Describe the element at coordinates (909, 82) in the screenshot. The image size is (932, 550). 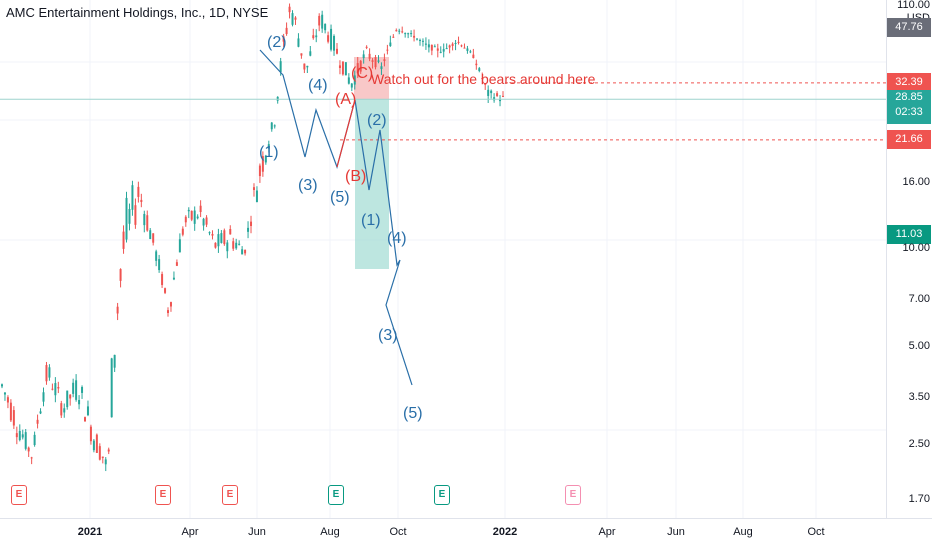
I see `price-badge: 32.39` at that location.